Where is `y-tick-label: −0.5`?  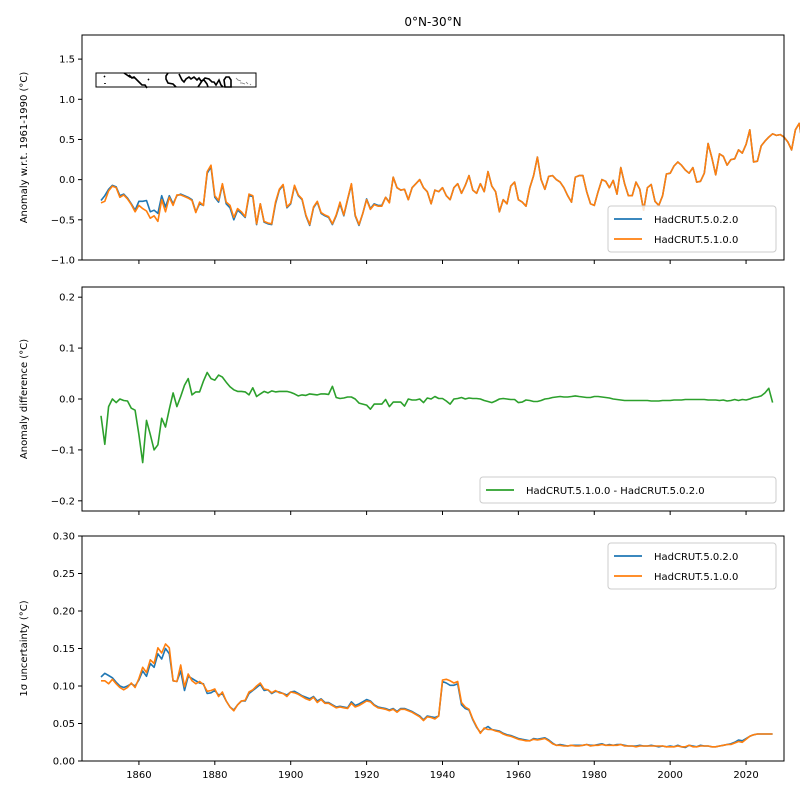
y-tick-label: −0.5 is located at coordinates (63, 220).